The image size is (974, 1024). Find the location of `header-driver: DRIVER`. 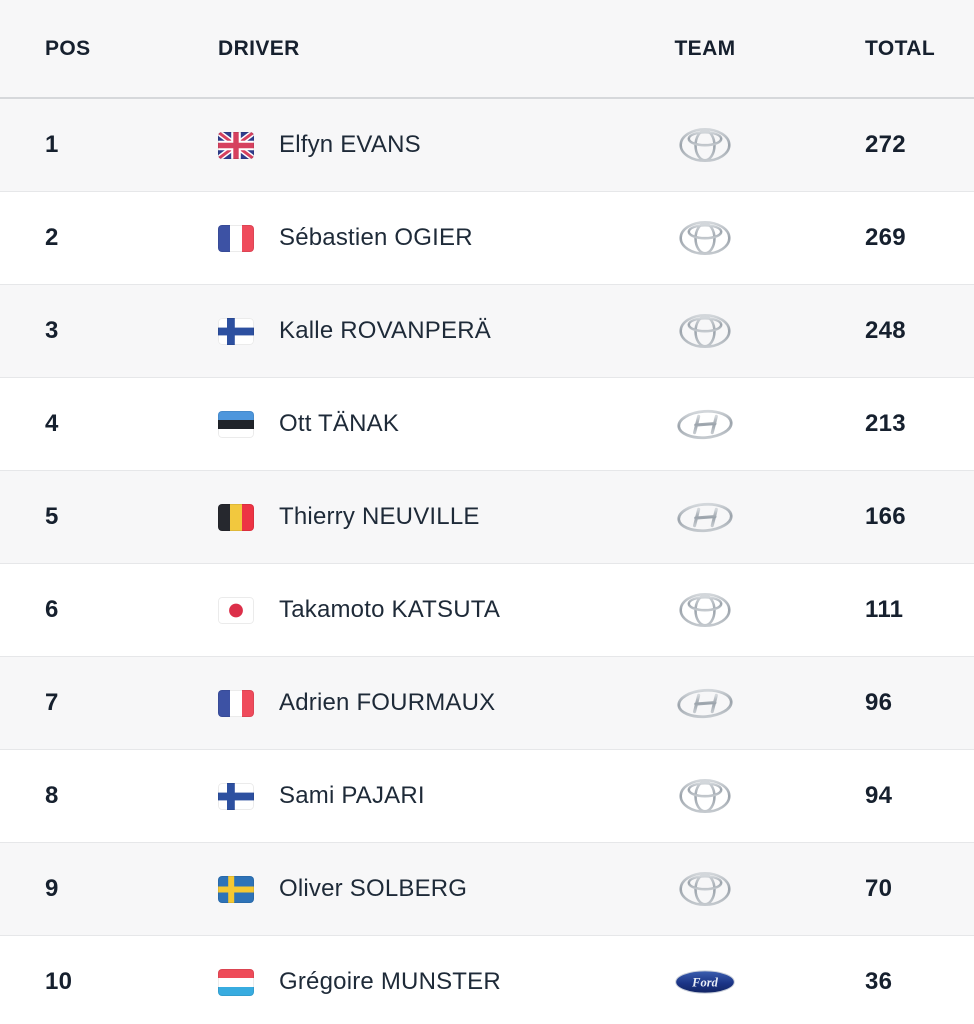

header-driver: DRIVER is located at coordinates (259, 48).